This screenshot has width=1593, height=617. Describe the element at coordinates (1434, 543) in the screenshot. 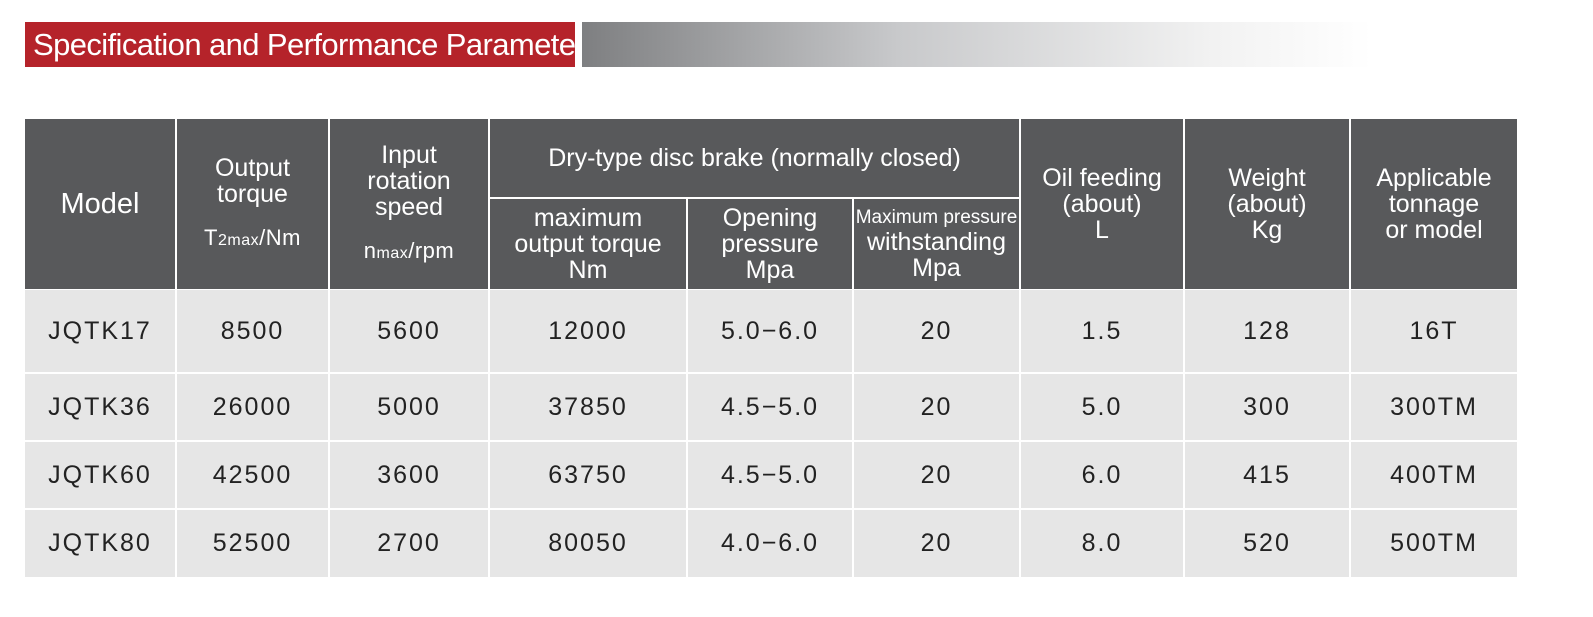

I see `table-cell: 500TM` at that location.